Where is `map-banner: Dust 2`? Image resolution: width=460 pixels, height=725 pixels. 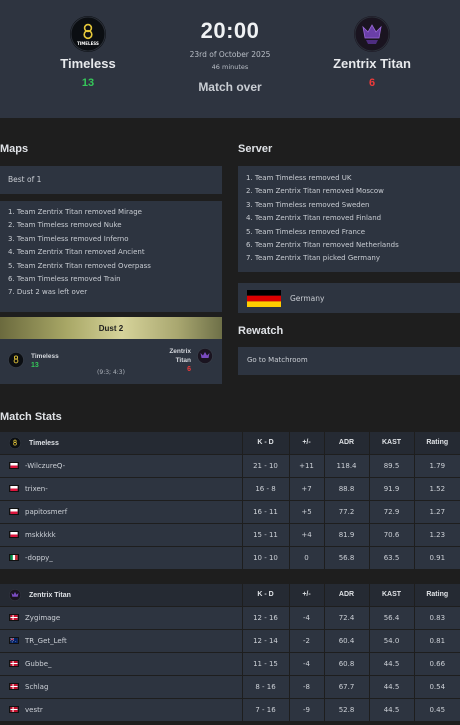 map-banner: Dust 2 is located at coordinates (111, 328).